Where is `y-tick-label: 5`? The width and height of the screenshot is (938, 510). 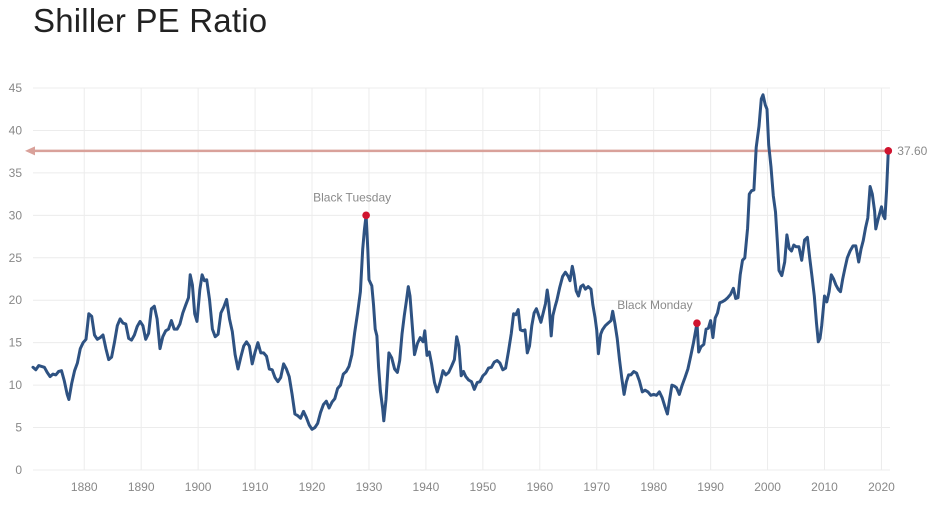
y-tick-label: 5 is located at coordinates (18, 428).